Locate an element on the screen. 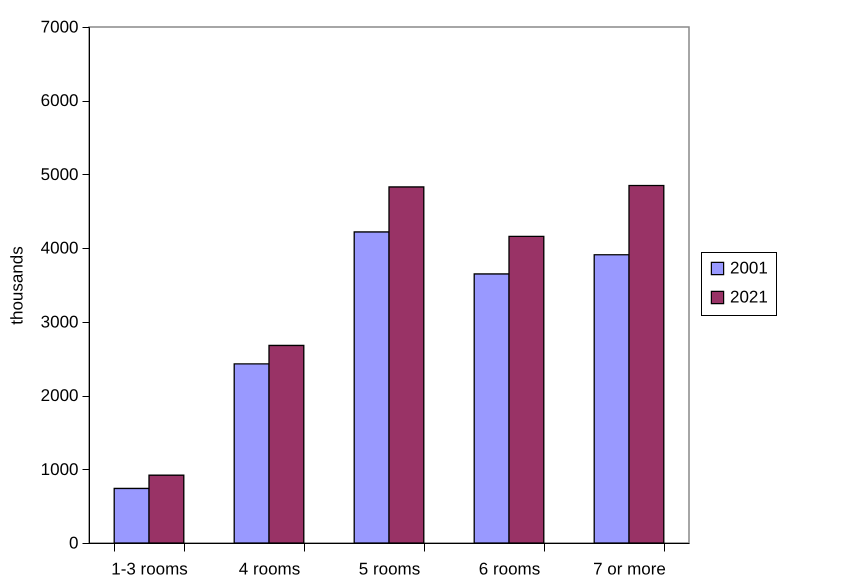  legend-label: 2001 is located at coordinates (749, 268).